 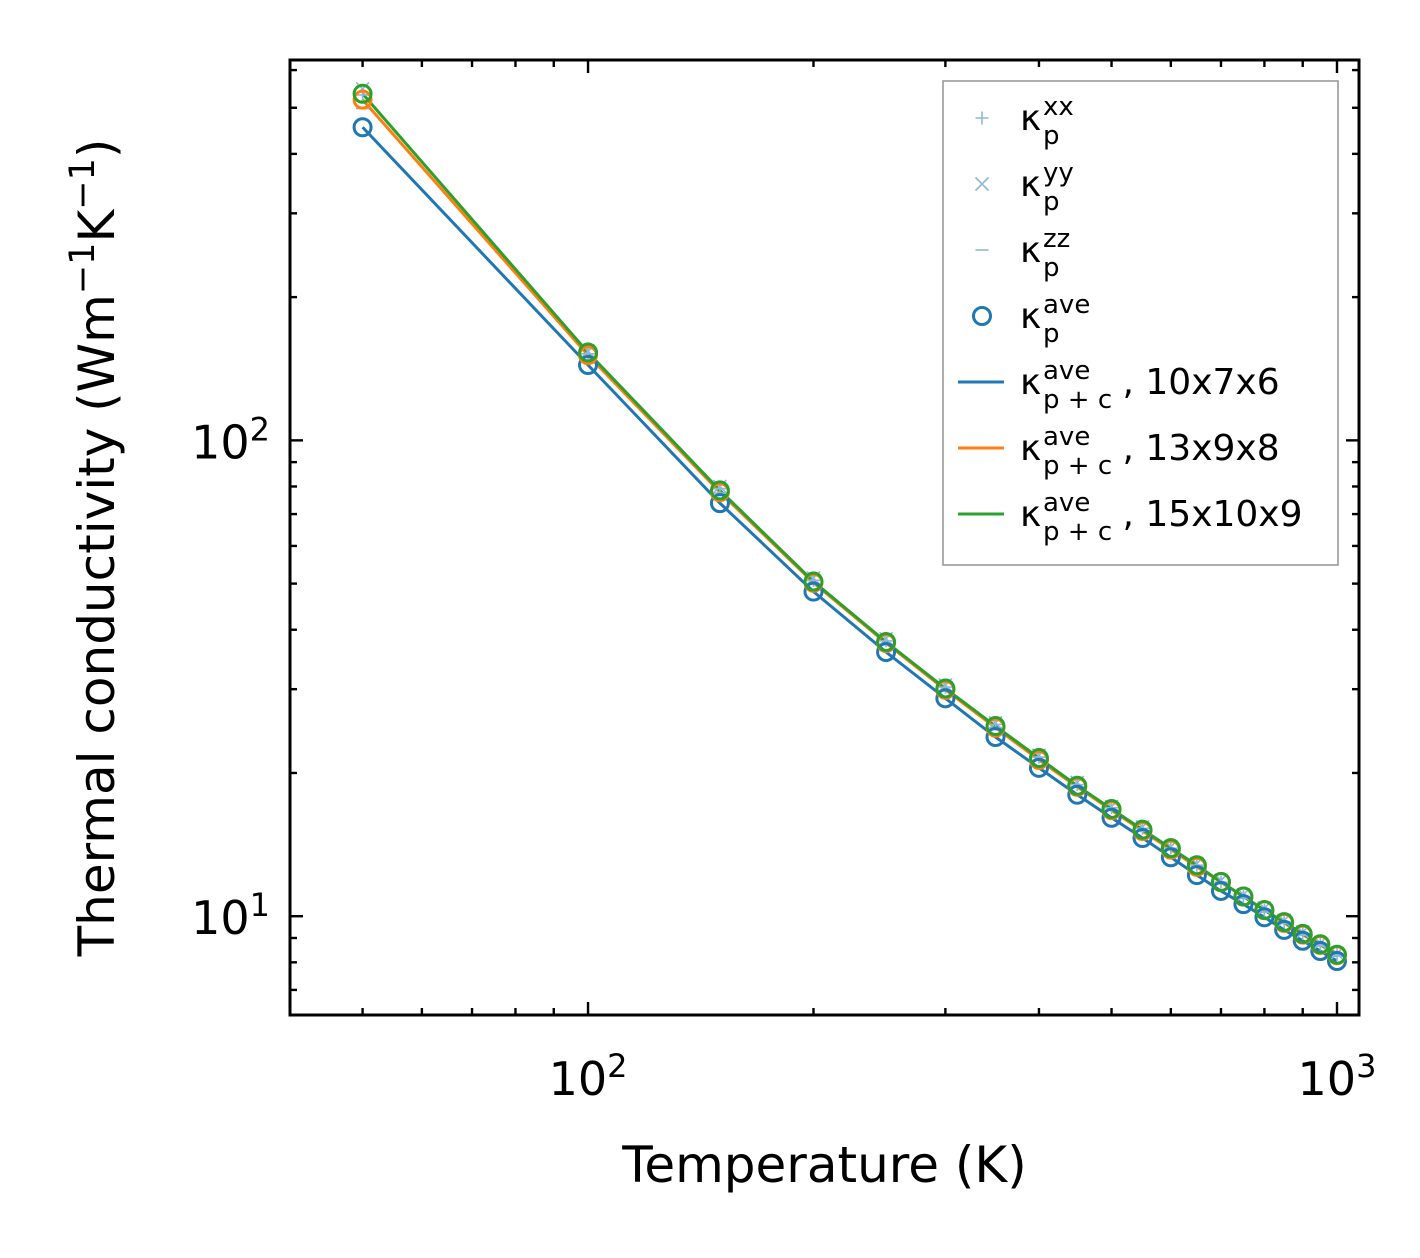 I want to click on x-tick-label: 102, so click(x=588, y=1076).